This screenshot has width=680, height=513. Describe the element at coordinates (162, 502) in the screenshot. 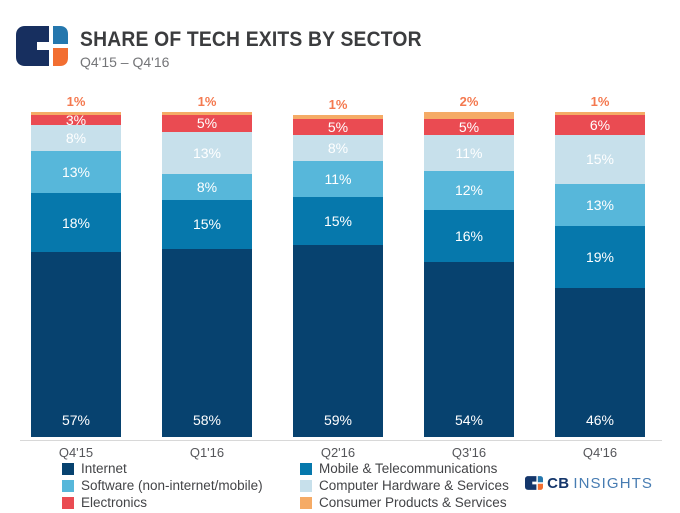

I see `legend-item: Electronics` at that location.